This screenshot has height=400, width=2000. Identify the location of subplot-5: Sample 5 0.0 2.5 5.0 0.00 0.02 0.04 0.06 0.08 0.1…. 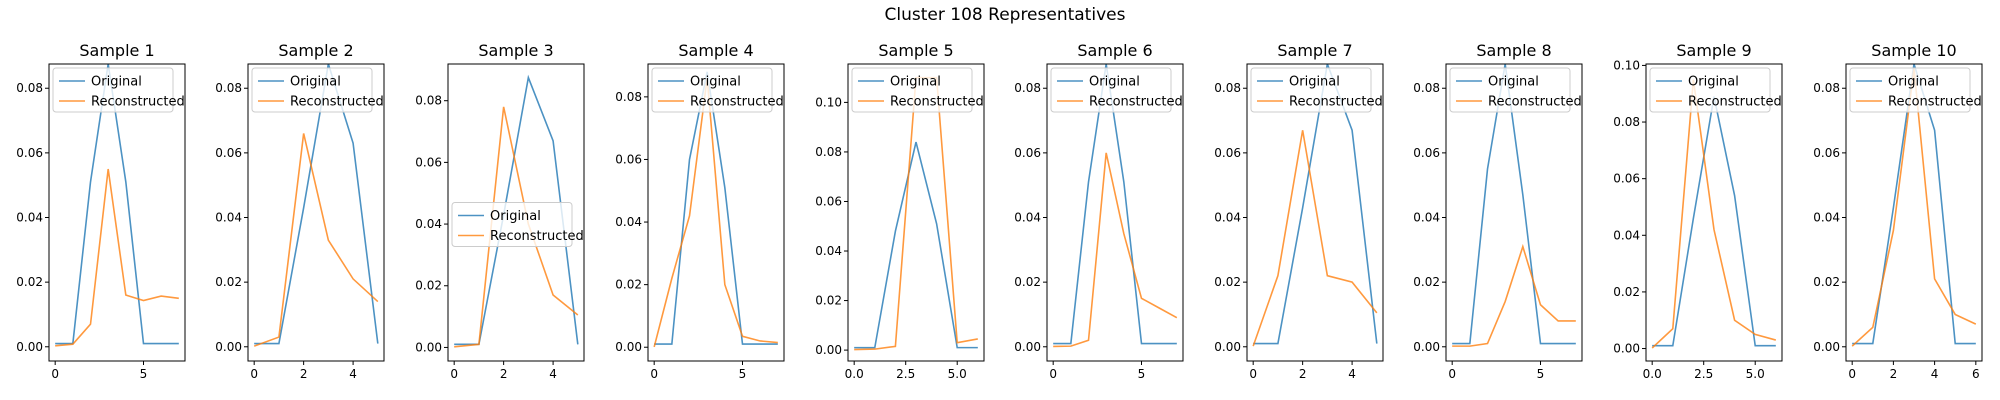
(900, 211).